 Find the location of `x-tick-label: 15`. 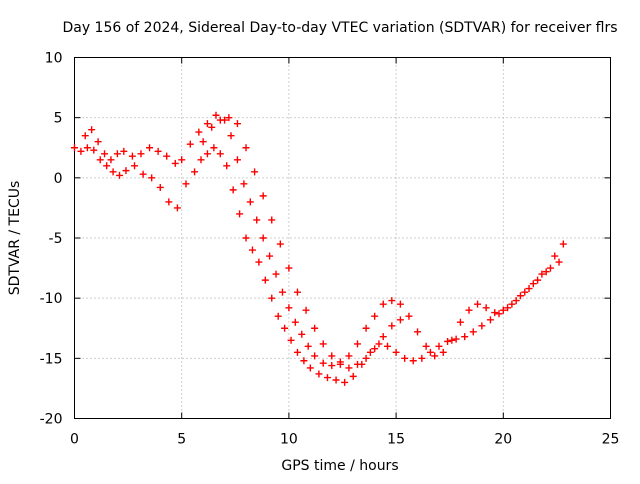

x-tick-label: 15 is located at coordinates (396, 440).